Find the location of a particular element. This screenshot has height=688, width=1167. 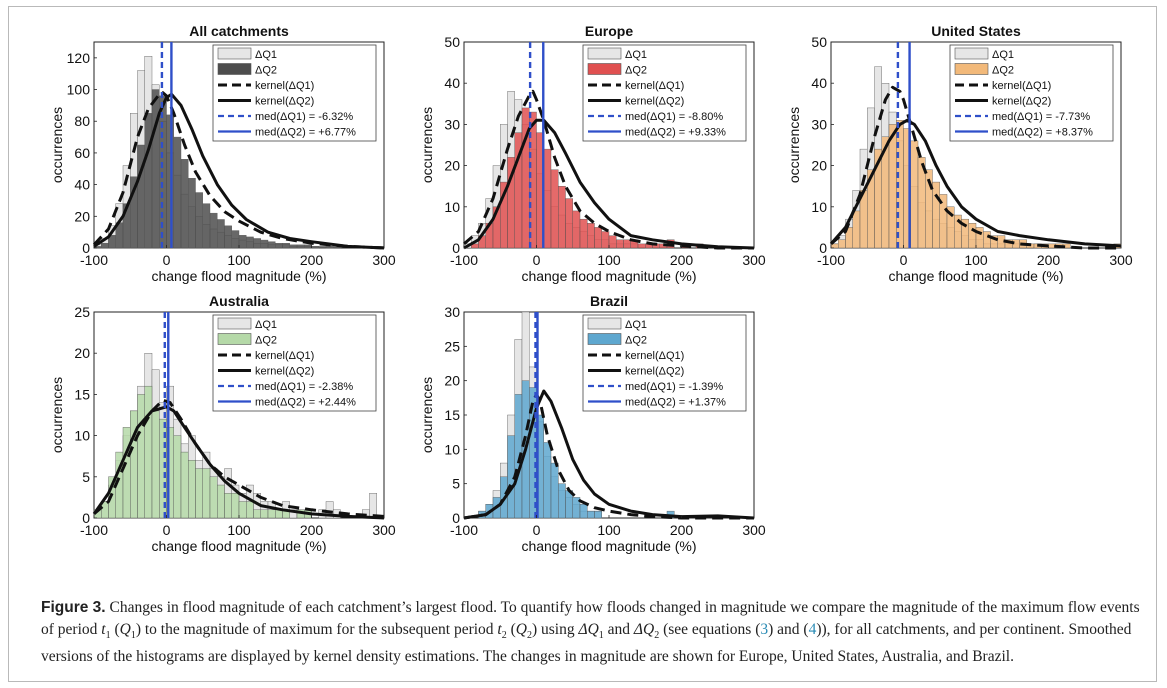

equation-3-link: 3 is located at coordinates (764, 629).